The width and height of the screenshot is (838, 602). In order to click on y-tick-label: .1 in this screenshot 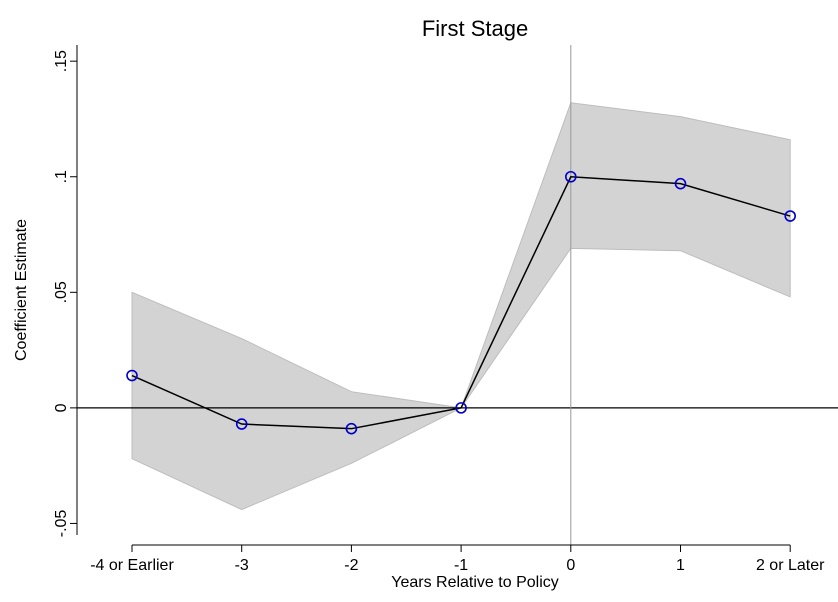, I will do `click(61, 176)`.